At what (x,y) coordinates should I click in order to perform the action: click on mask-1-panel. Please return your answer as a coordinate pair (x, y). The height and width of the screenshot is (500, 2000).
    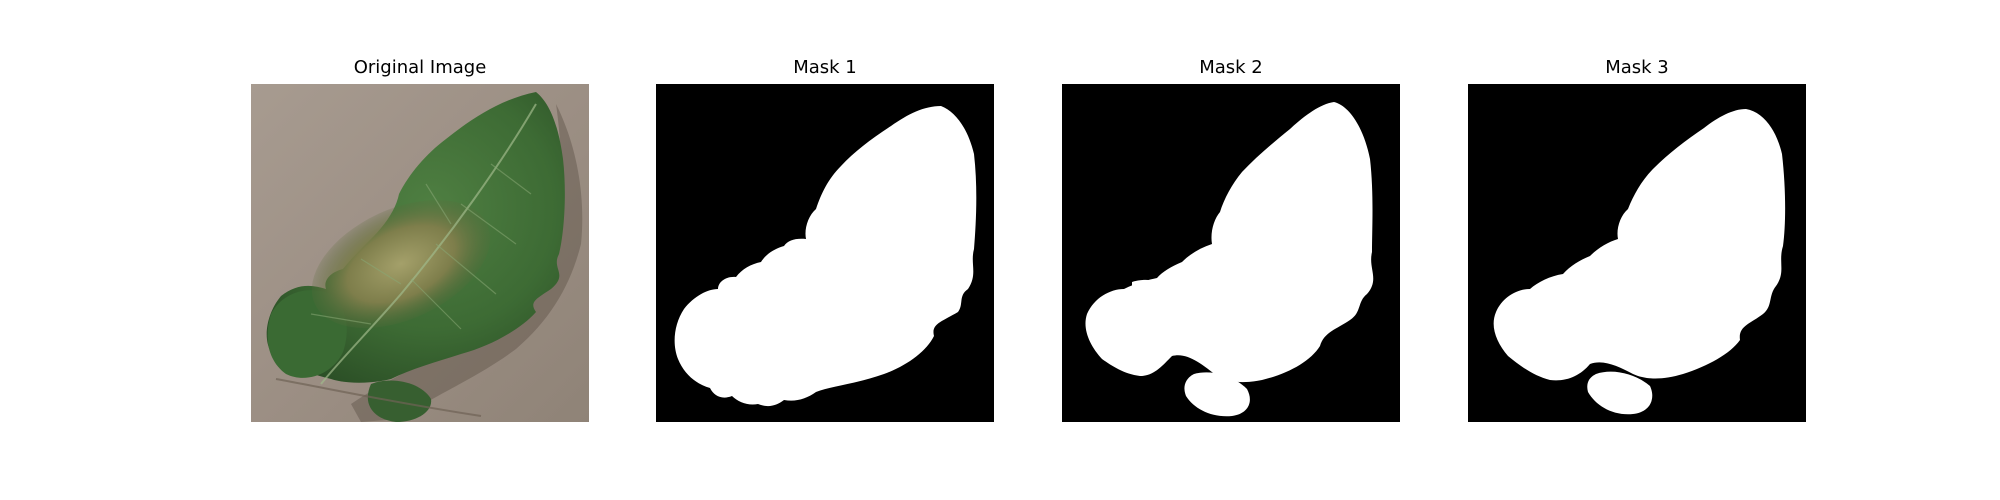
    Looking at the image, I should click on (825, 253).